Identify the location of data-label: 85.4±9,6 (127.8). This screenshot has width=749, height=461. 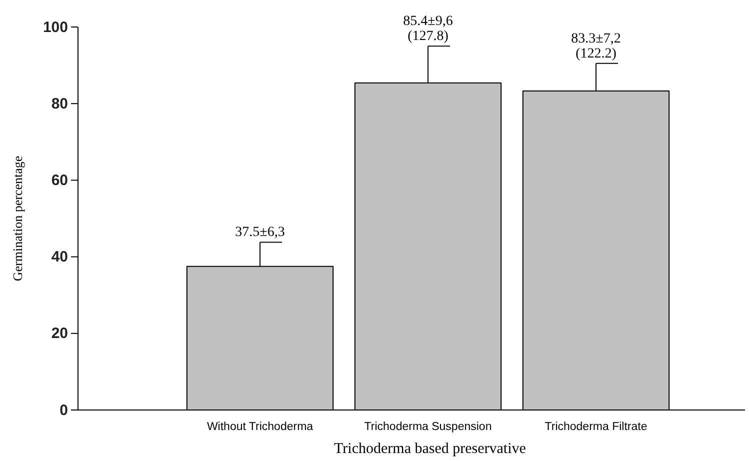
(428, 29).